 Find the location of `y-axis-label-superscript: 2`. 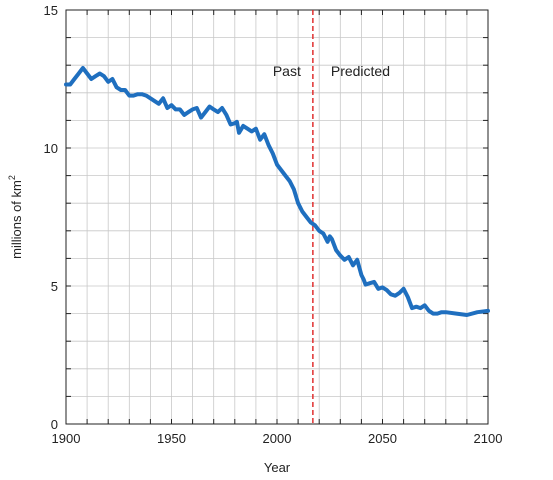

y-axis-label-superscript: 2 is located at coordinates (12, 177).